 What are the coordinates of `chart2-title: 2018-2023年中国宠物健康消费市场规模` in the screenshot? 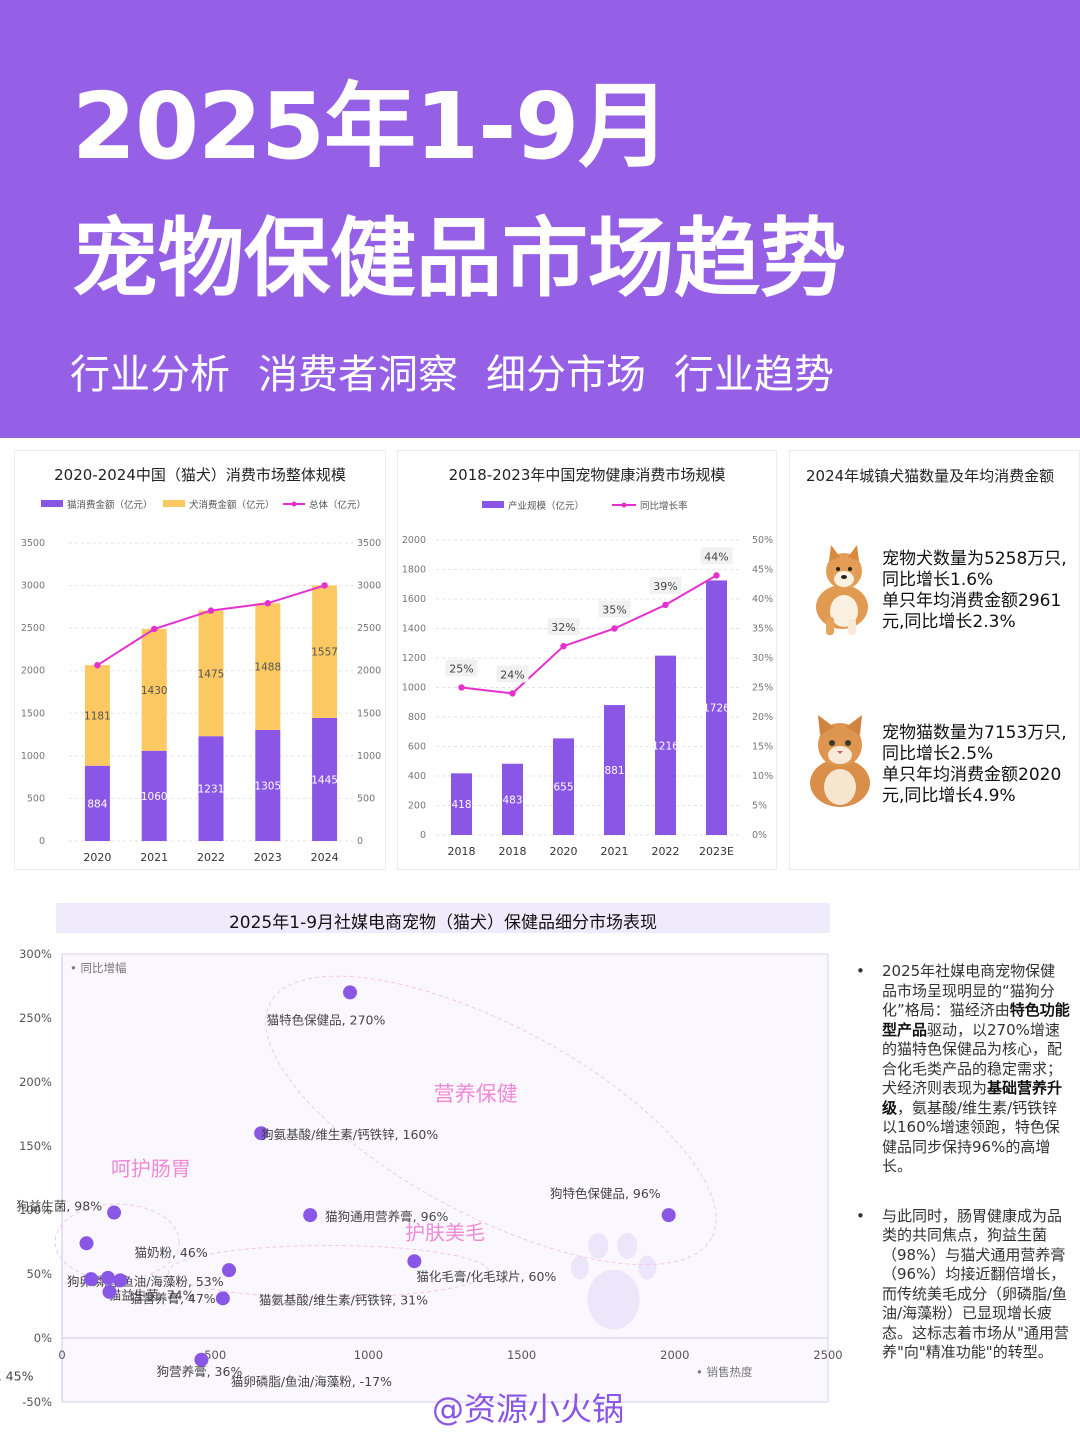 It's located at (587, 475).